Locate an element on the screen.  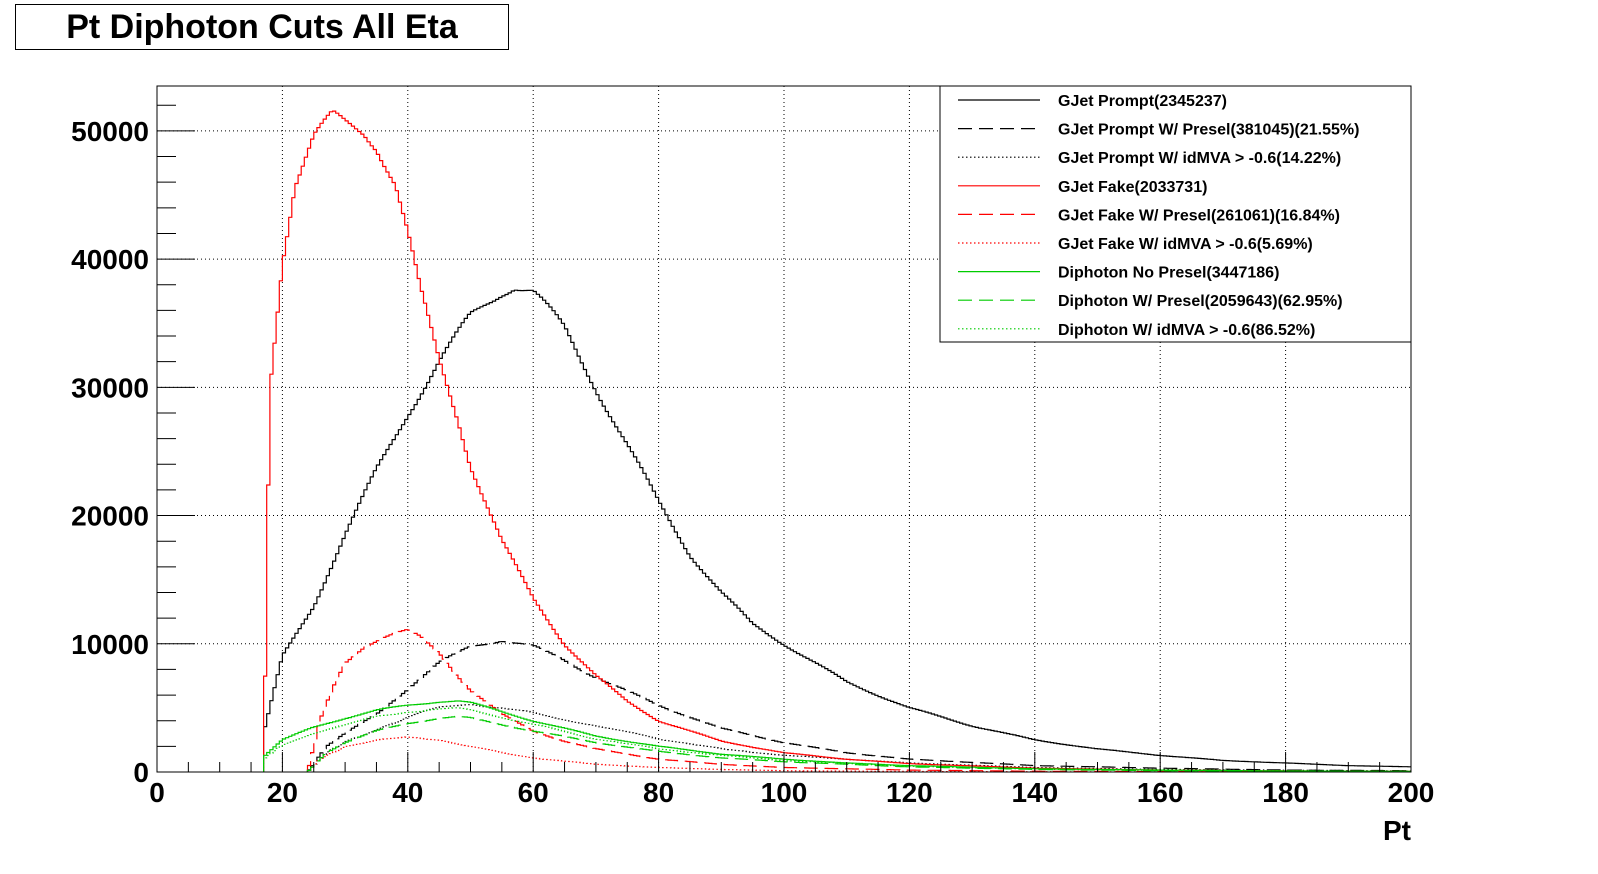
x-tick-label: 180 is located at coordinates (1285, 792).